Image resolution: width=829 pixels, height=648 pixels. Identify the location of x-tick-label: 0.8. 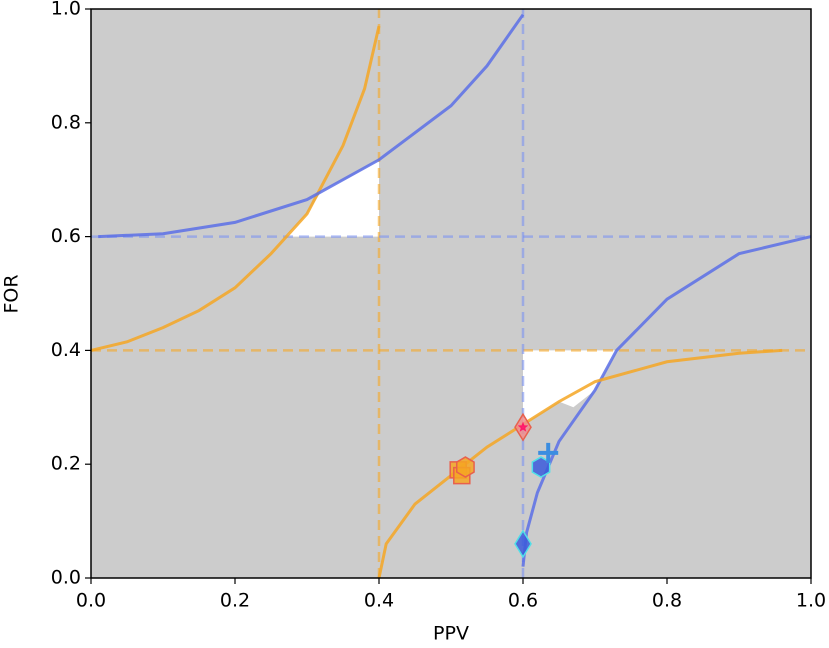
(667, 601).